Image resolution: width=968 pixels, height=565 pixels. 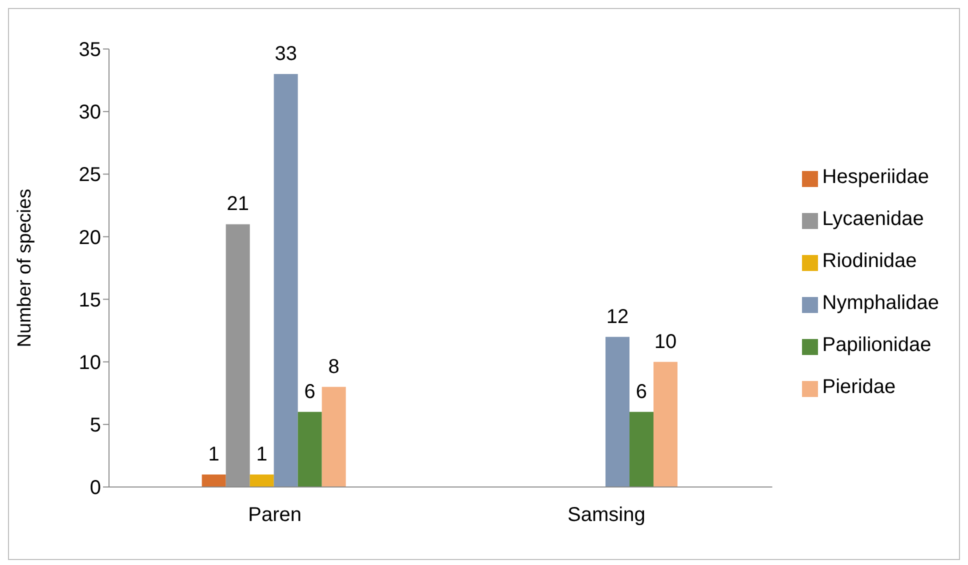 What do you see at coordinates (665, 341) in the screenshot?
I see `data-label: 10` at bounding box center [665, 341].